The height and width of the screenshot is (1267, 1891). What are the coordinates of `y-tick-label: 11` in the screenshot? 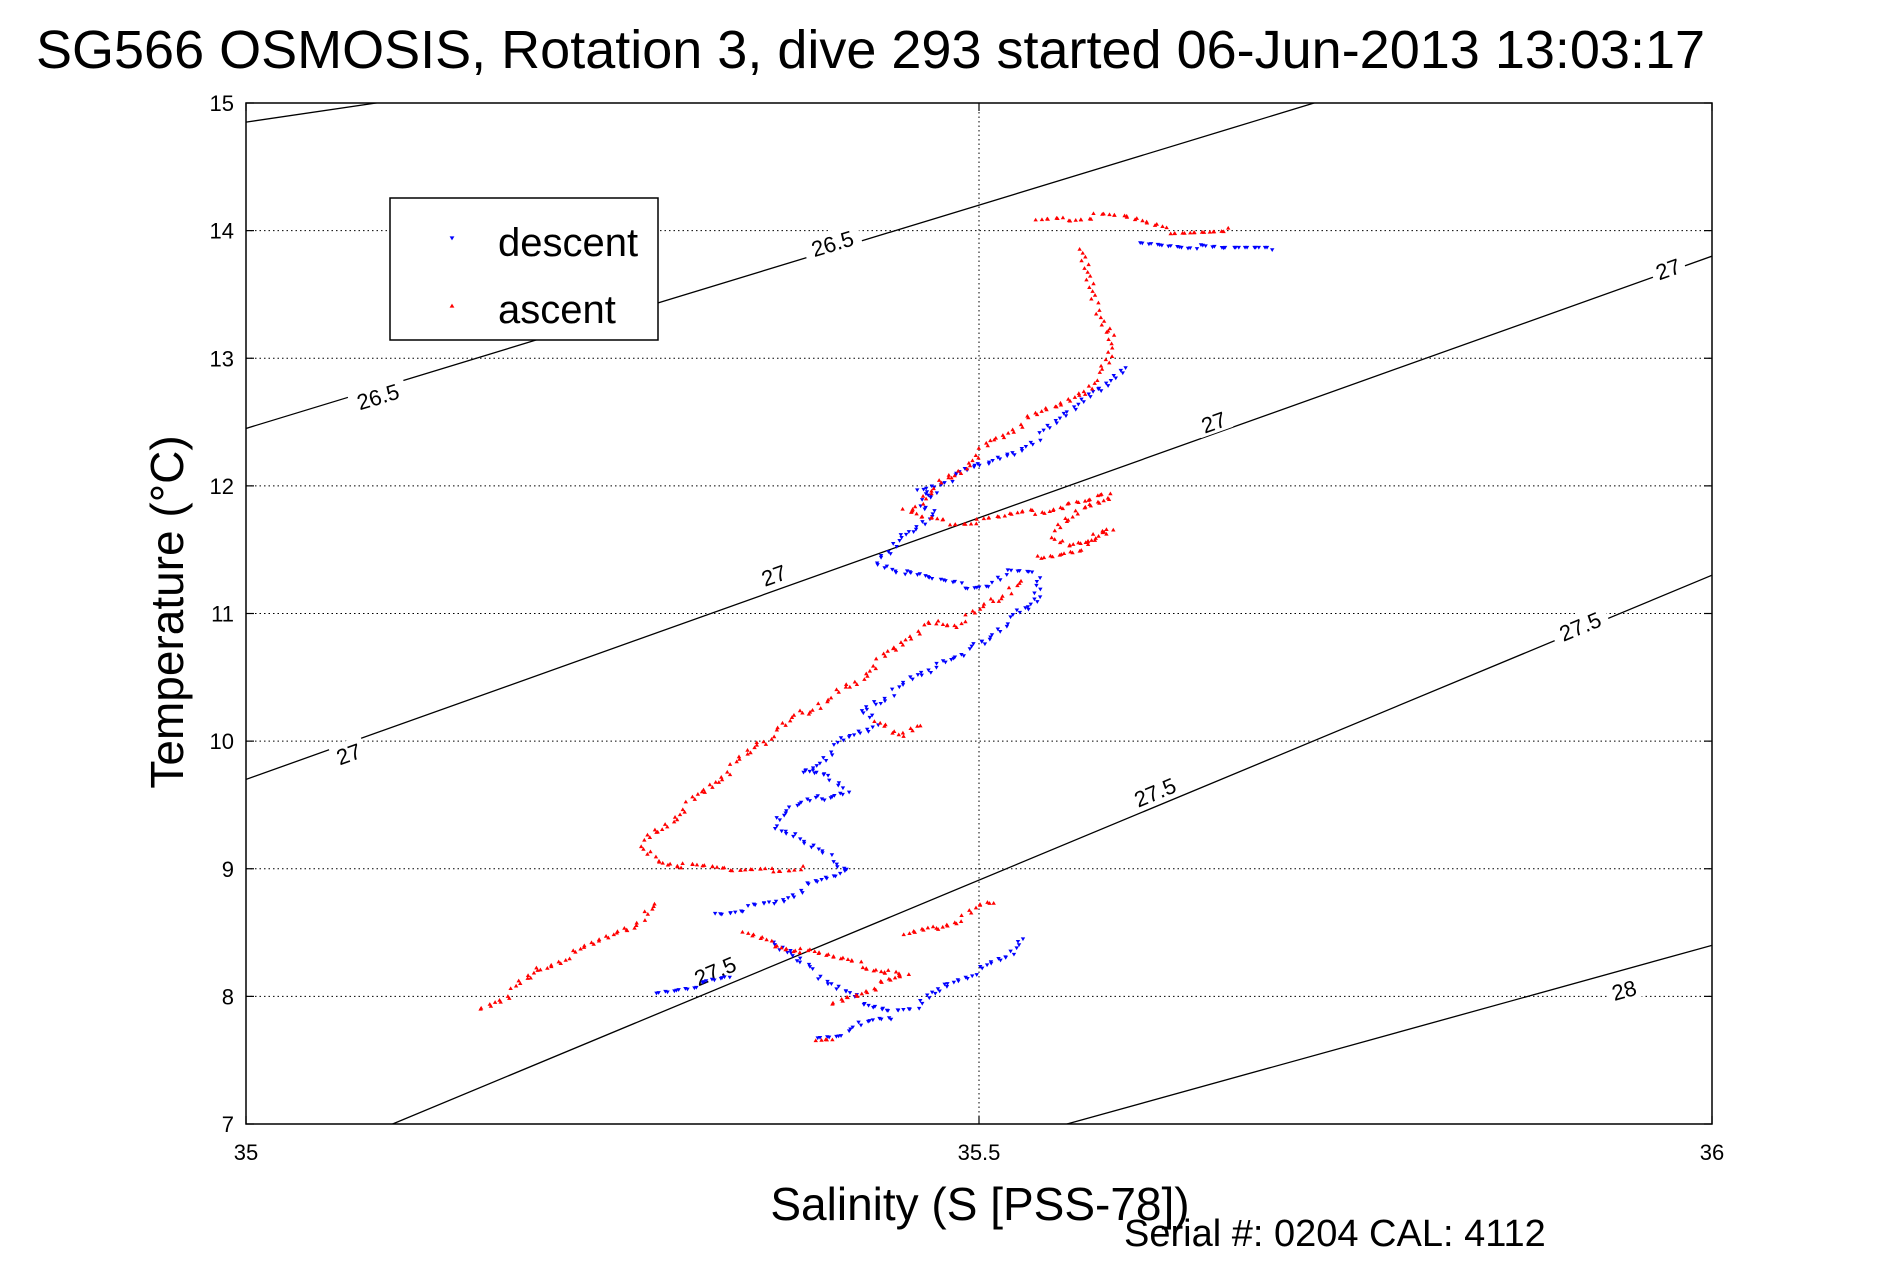 It's located at (222, 614).